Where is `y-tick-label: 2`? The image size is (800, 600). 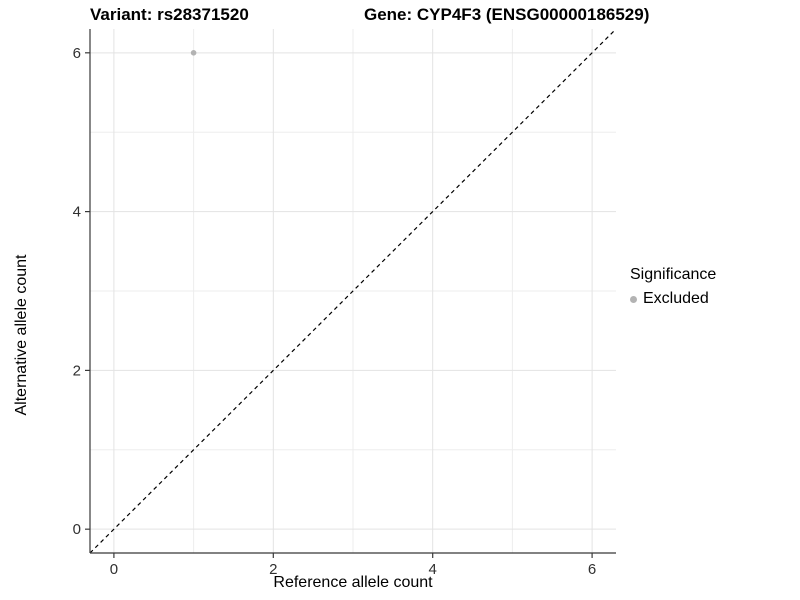 y-tick-label: 2 is located at coordinates (77, 370).